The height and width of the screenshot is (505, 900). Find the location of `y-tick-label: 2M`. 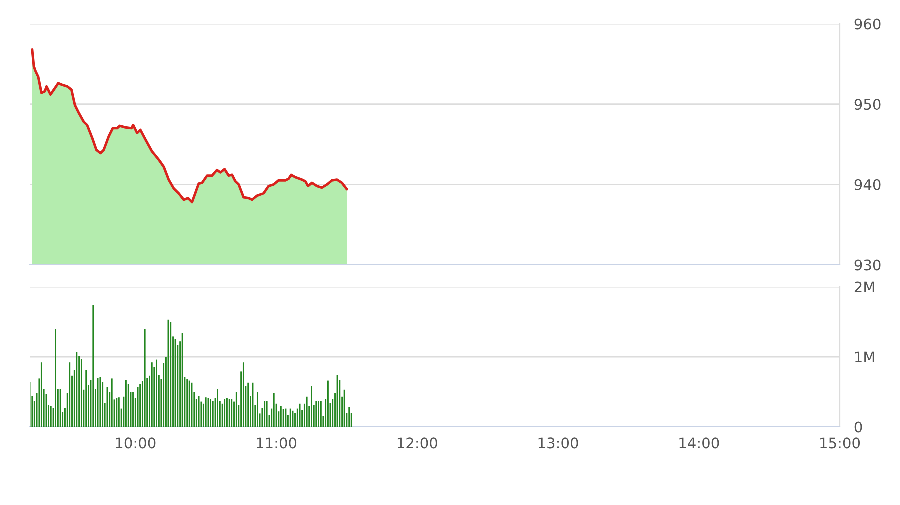

y-tick-label: 2M is located at coordinates (864, 287).